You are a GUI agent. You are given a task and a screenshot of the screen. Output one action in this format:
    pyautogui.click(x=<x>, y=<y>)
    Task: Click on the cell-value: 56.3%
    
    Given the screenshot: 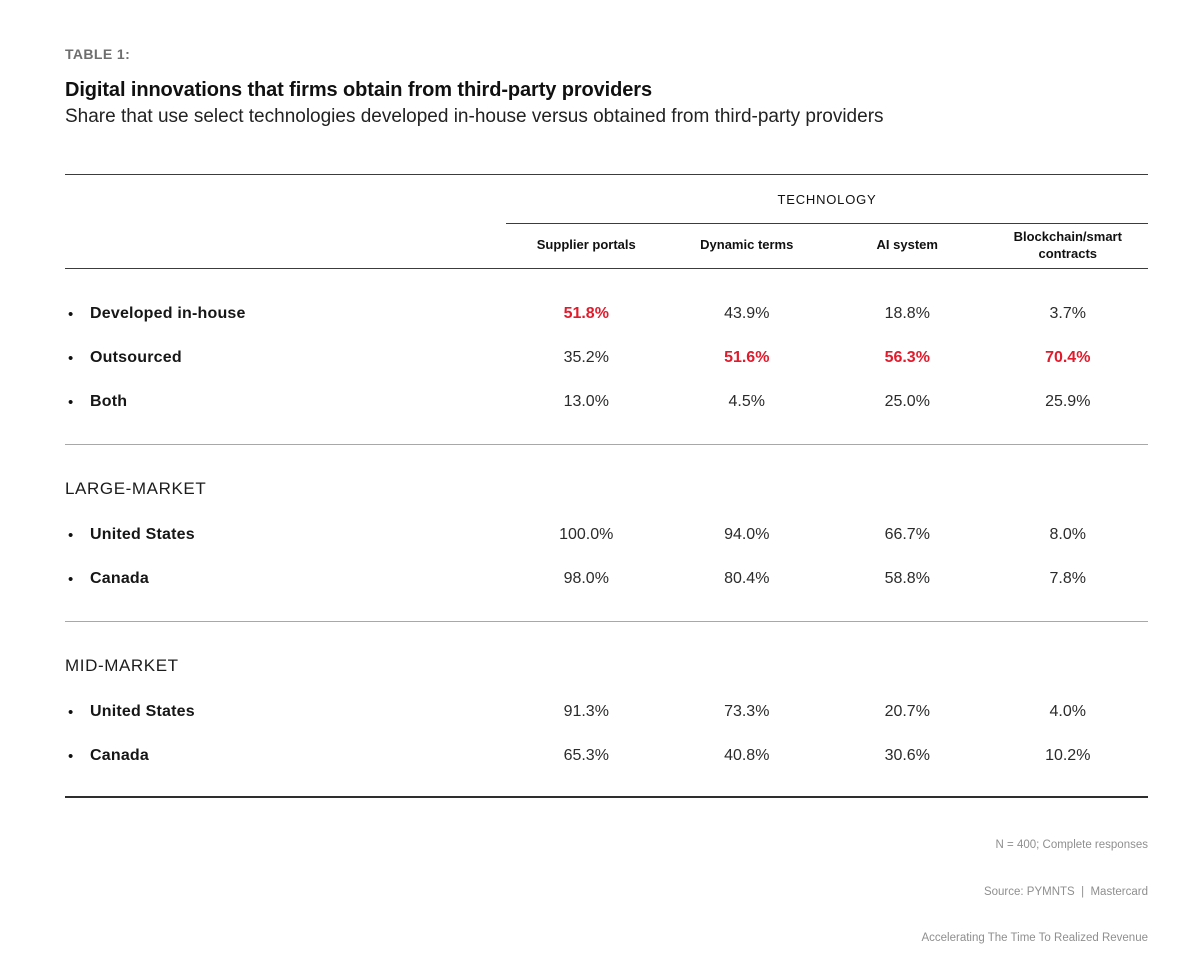 What is the action you would take?
    pyautogui.click(x=907, y=357)
    